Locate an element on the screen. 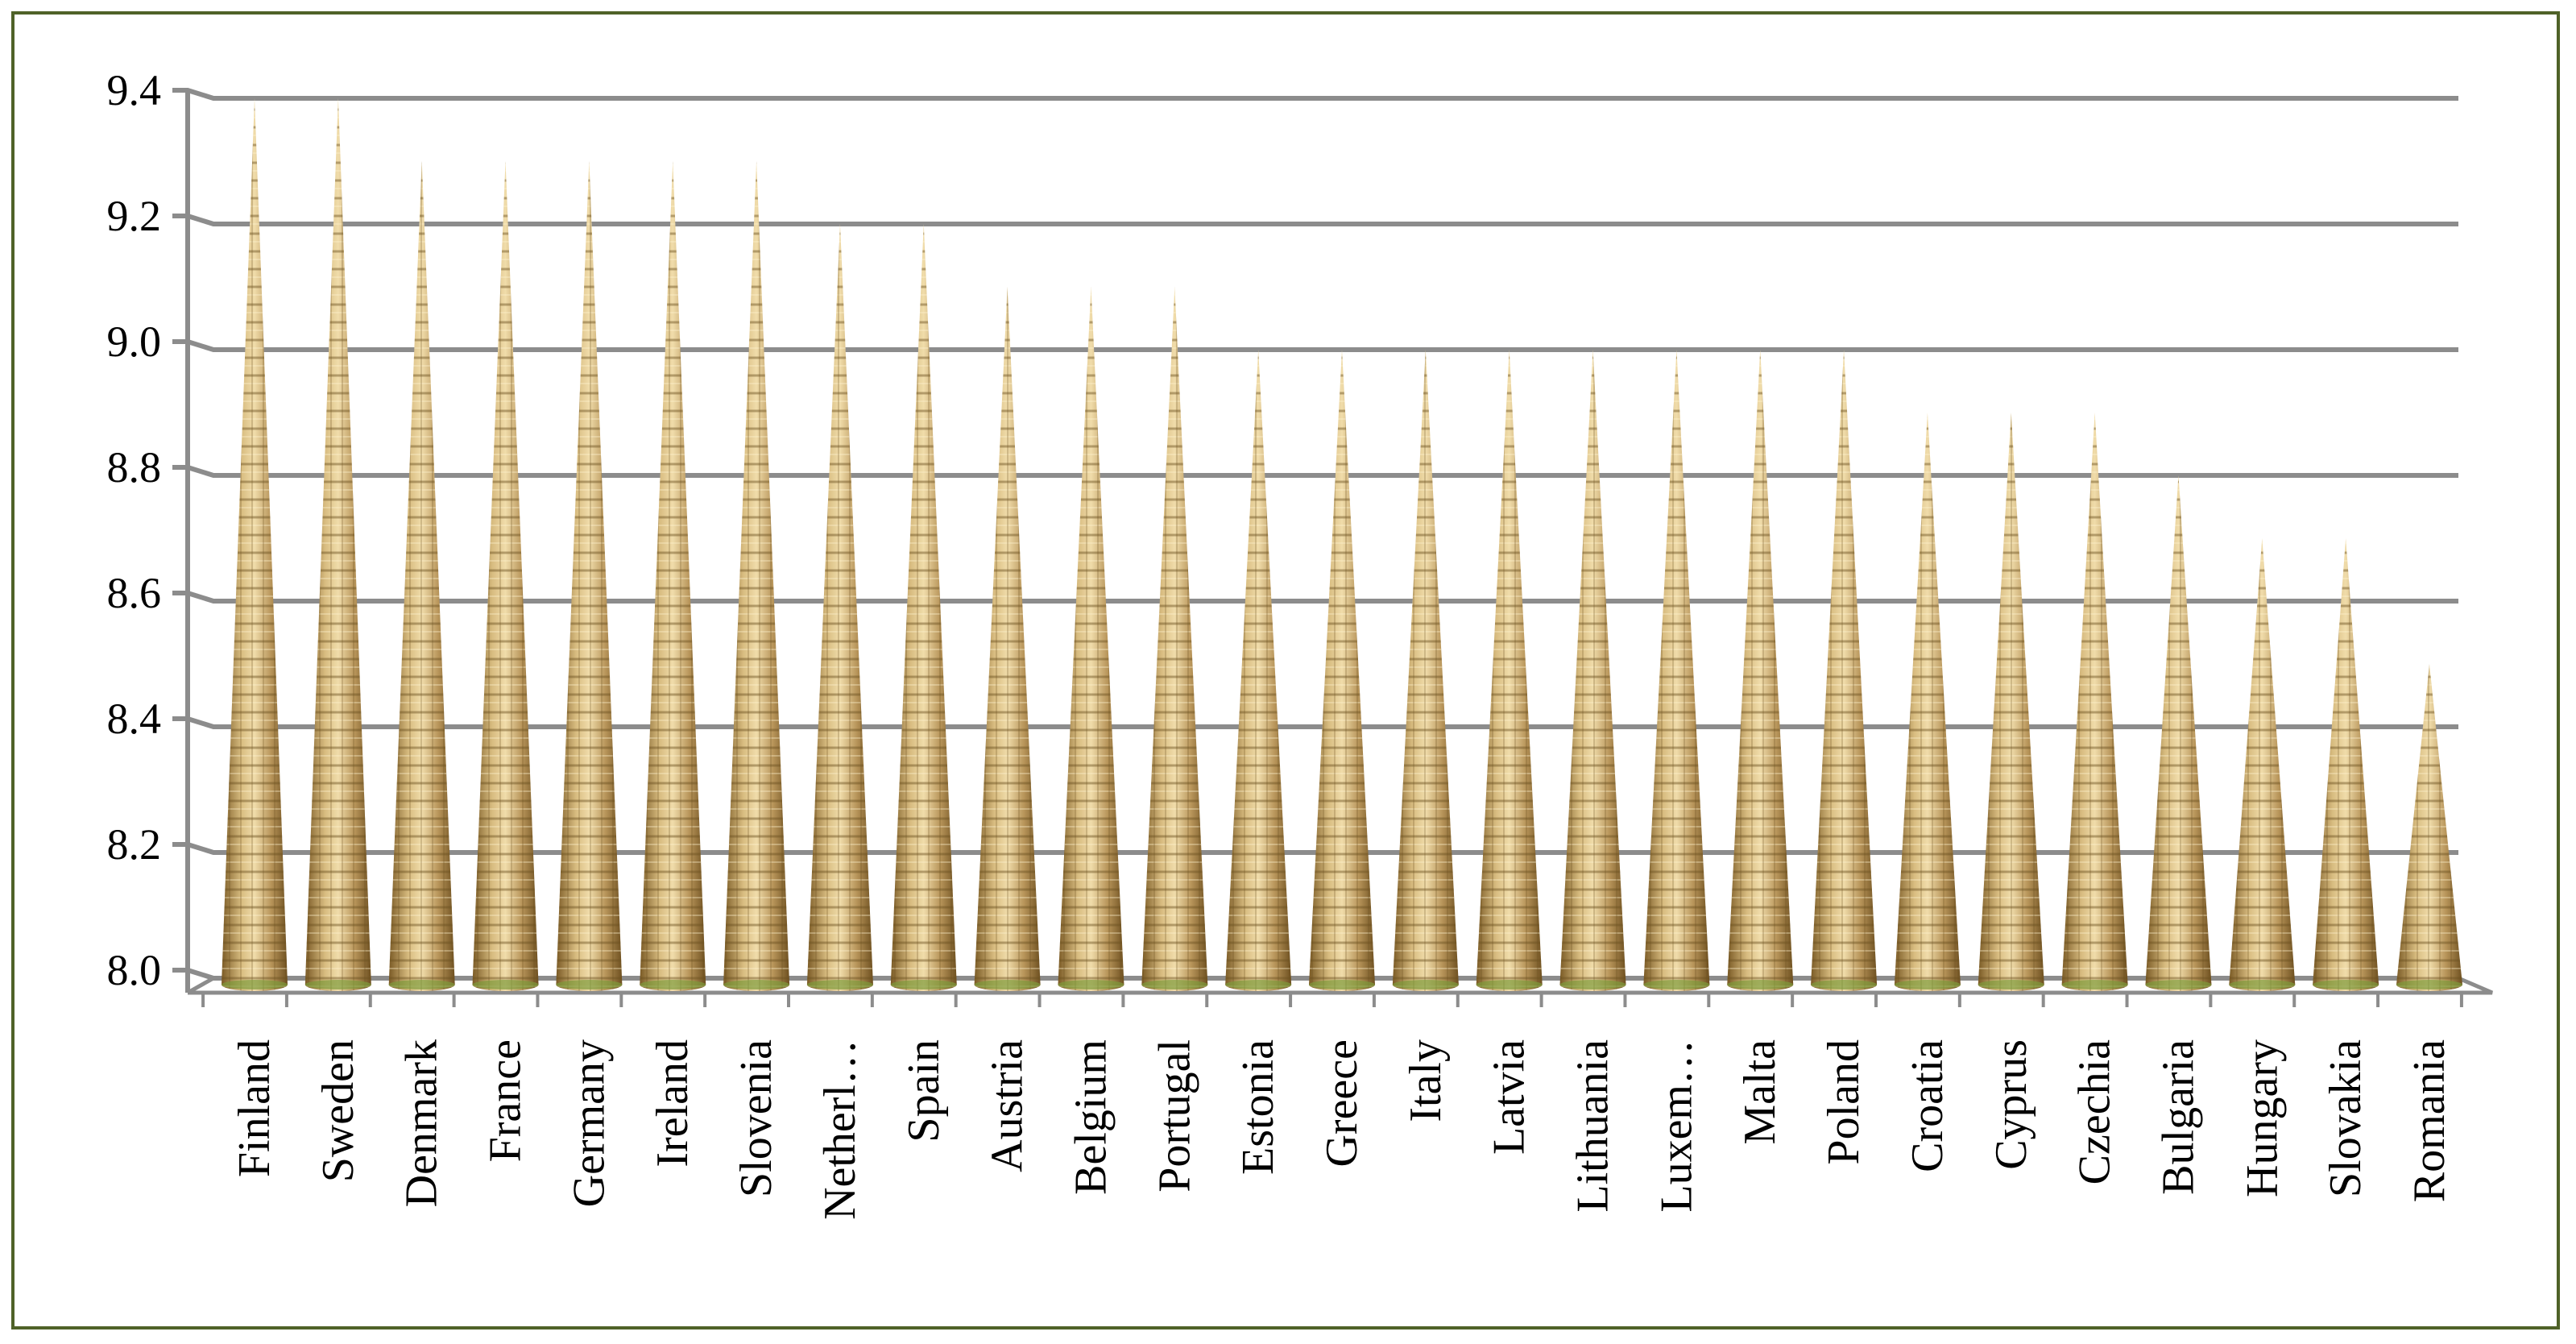  cone-spain is located at coordinates (923, 607).